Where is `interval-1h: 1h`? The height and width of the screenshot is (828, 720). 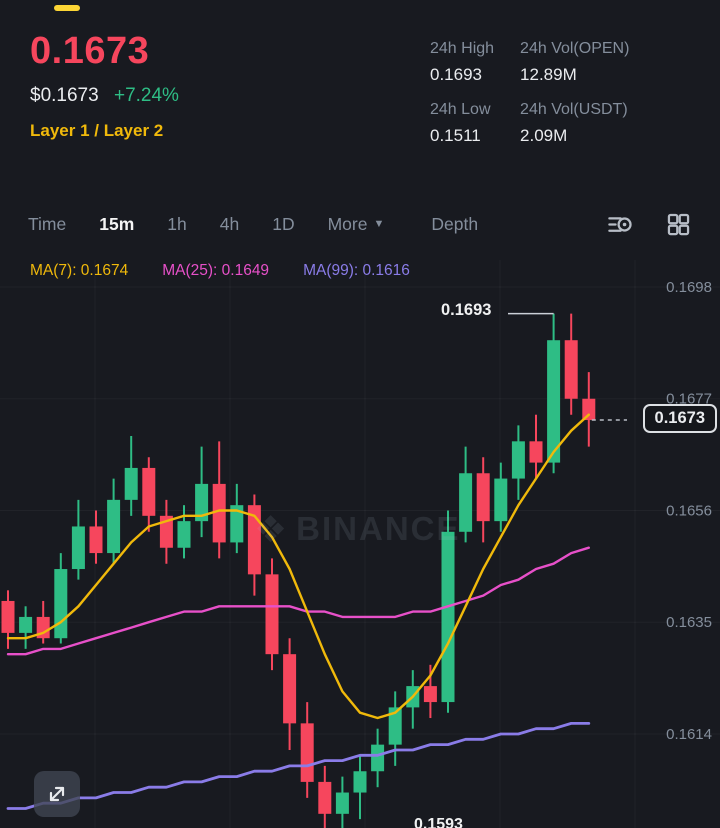
interval-1h: 1h is located at coordinates (177, 223).